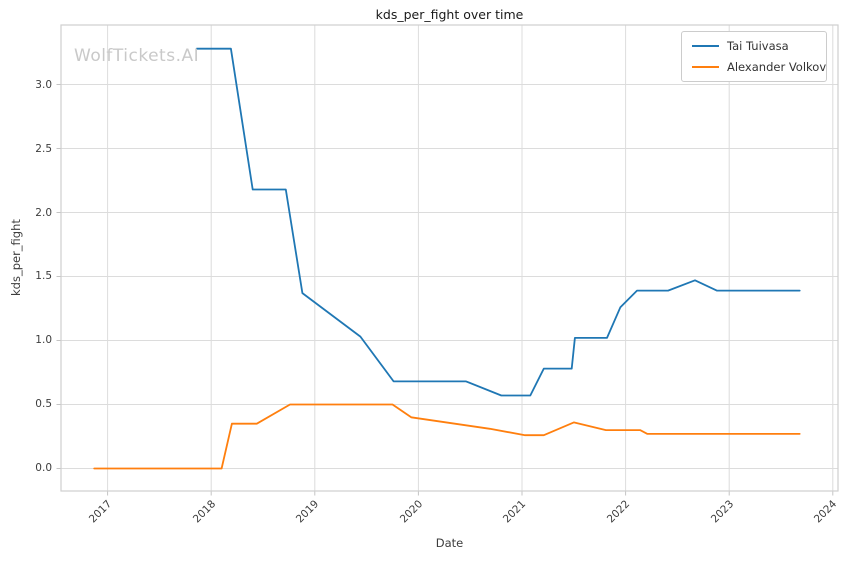 The width and height of the screenshot is (857, 561). What do you see at coordinates (754, 56) in the screenshot?
I see `legend: Tai Tuivasa Alexander Volkov` at bounding box center [754, 56].